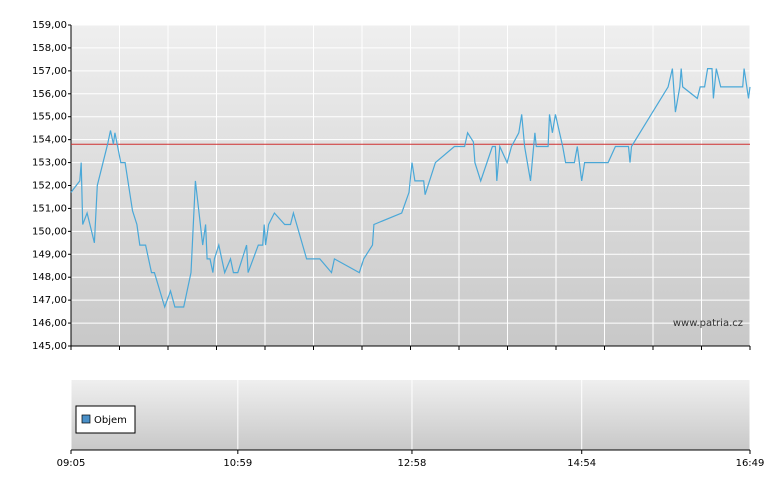  I want to click on volume-legend-label: Objem, so click(110, 420).